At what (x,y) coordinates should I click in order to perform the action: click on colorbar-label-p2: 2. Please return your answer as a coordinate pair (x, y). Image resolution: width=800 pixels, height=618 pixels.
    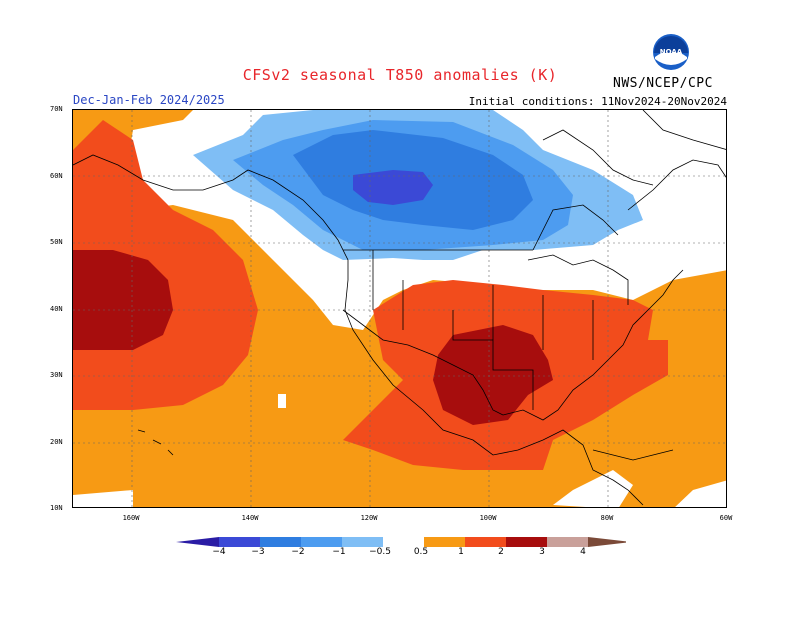
    Looking at the image, I should click on (501, 552).